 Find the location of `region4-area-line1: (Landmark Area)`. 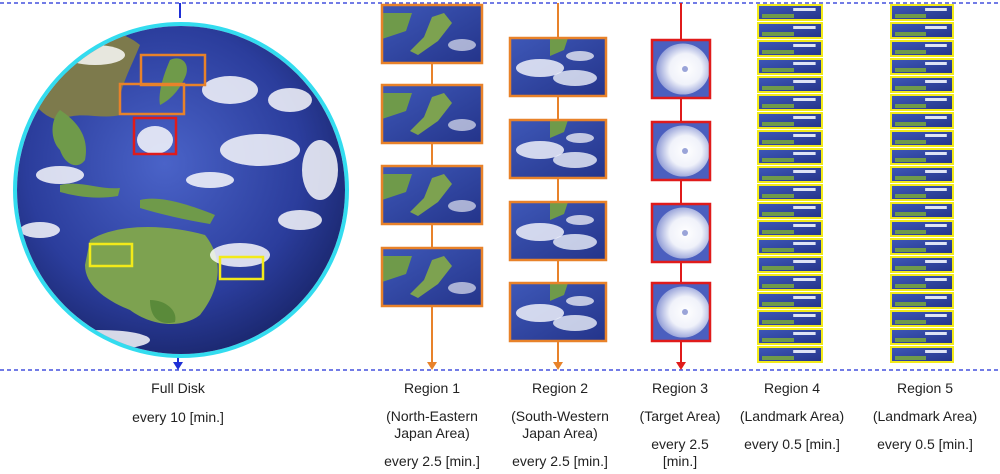

region4-area-line1: (Landmark Area) is located at coordinates (792, 416).